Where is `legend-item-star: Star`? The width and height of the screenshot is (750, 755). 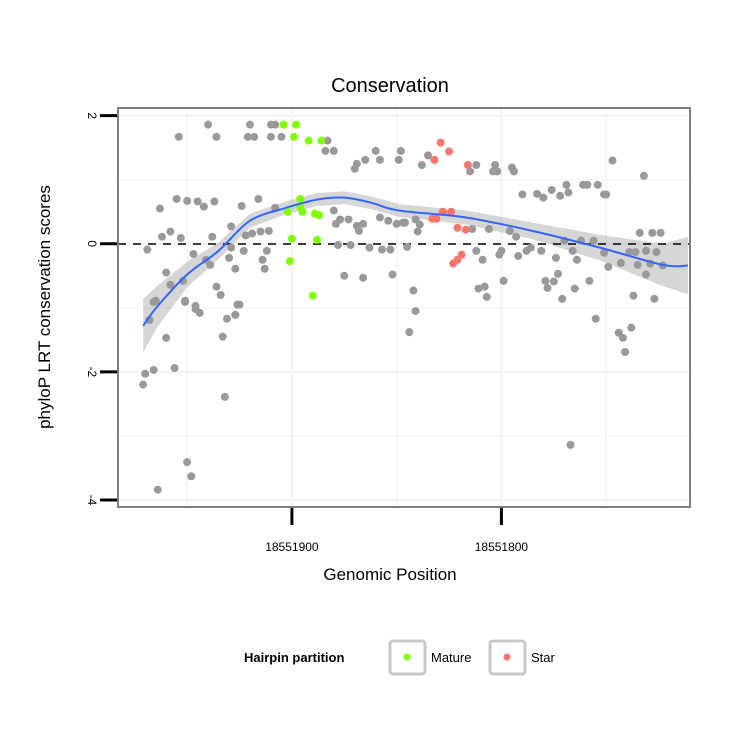
legend-item-star: Star is located at coordinates (522, 657).